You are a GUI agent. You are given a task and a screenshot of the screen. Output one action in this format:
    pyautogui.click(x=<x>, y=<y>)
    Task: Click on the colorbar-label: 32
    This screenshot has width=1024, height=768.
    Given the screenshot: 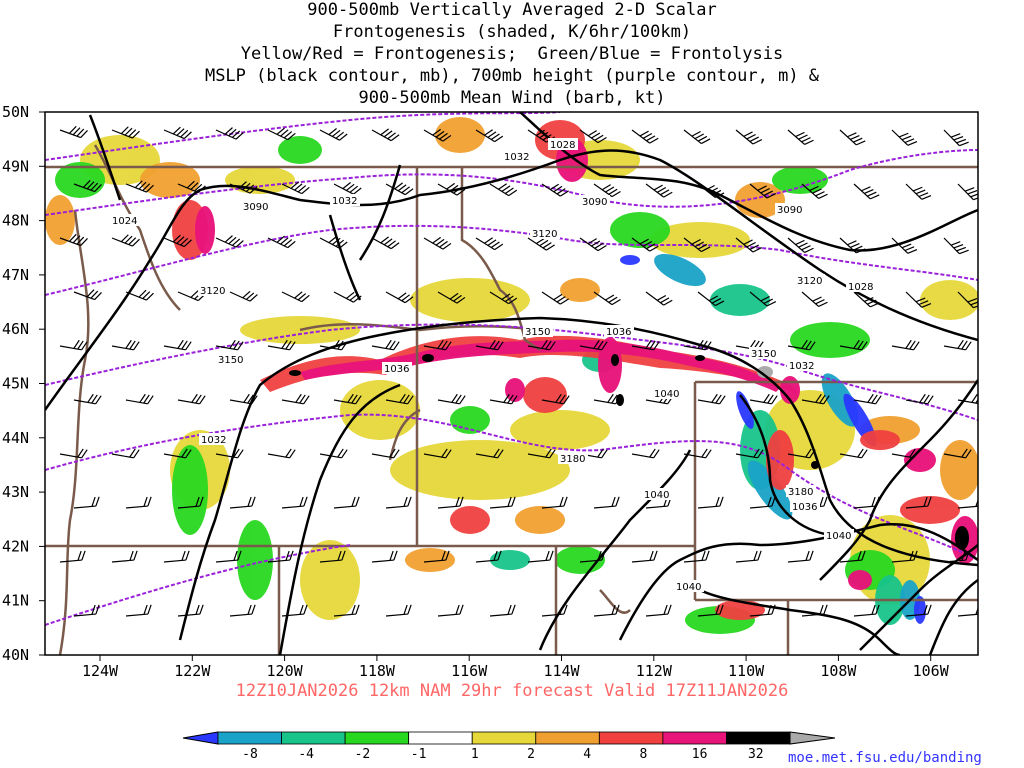 What is the action you would take?
    pyautogui.click(x=756, y=754)
    